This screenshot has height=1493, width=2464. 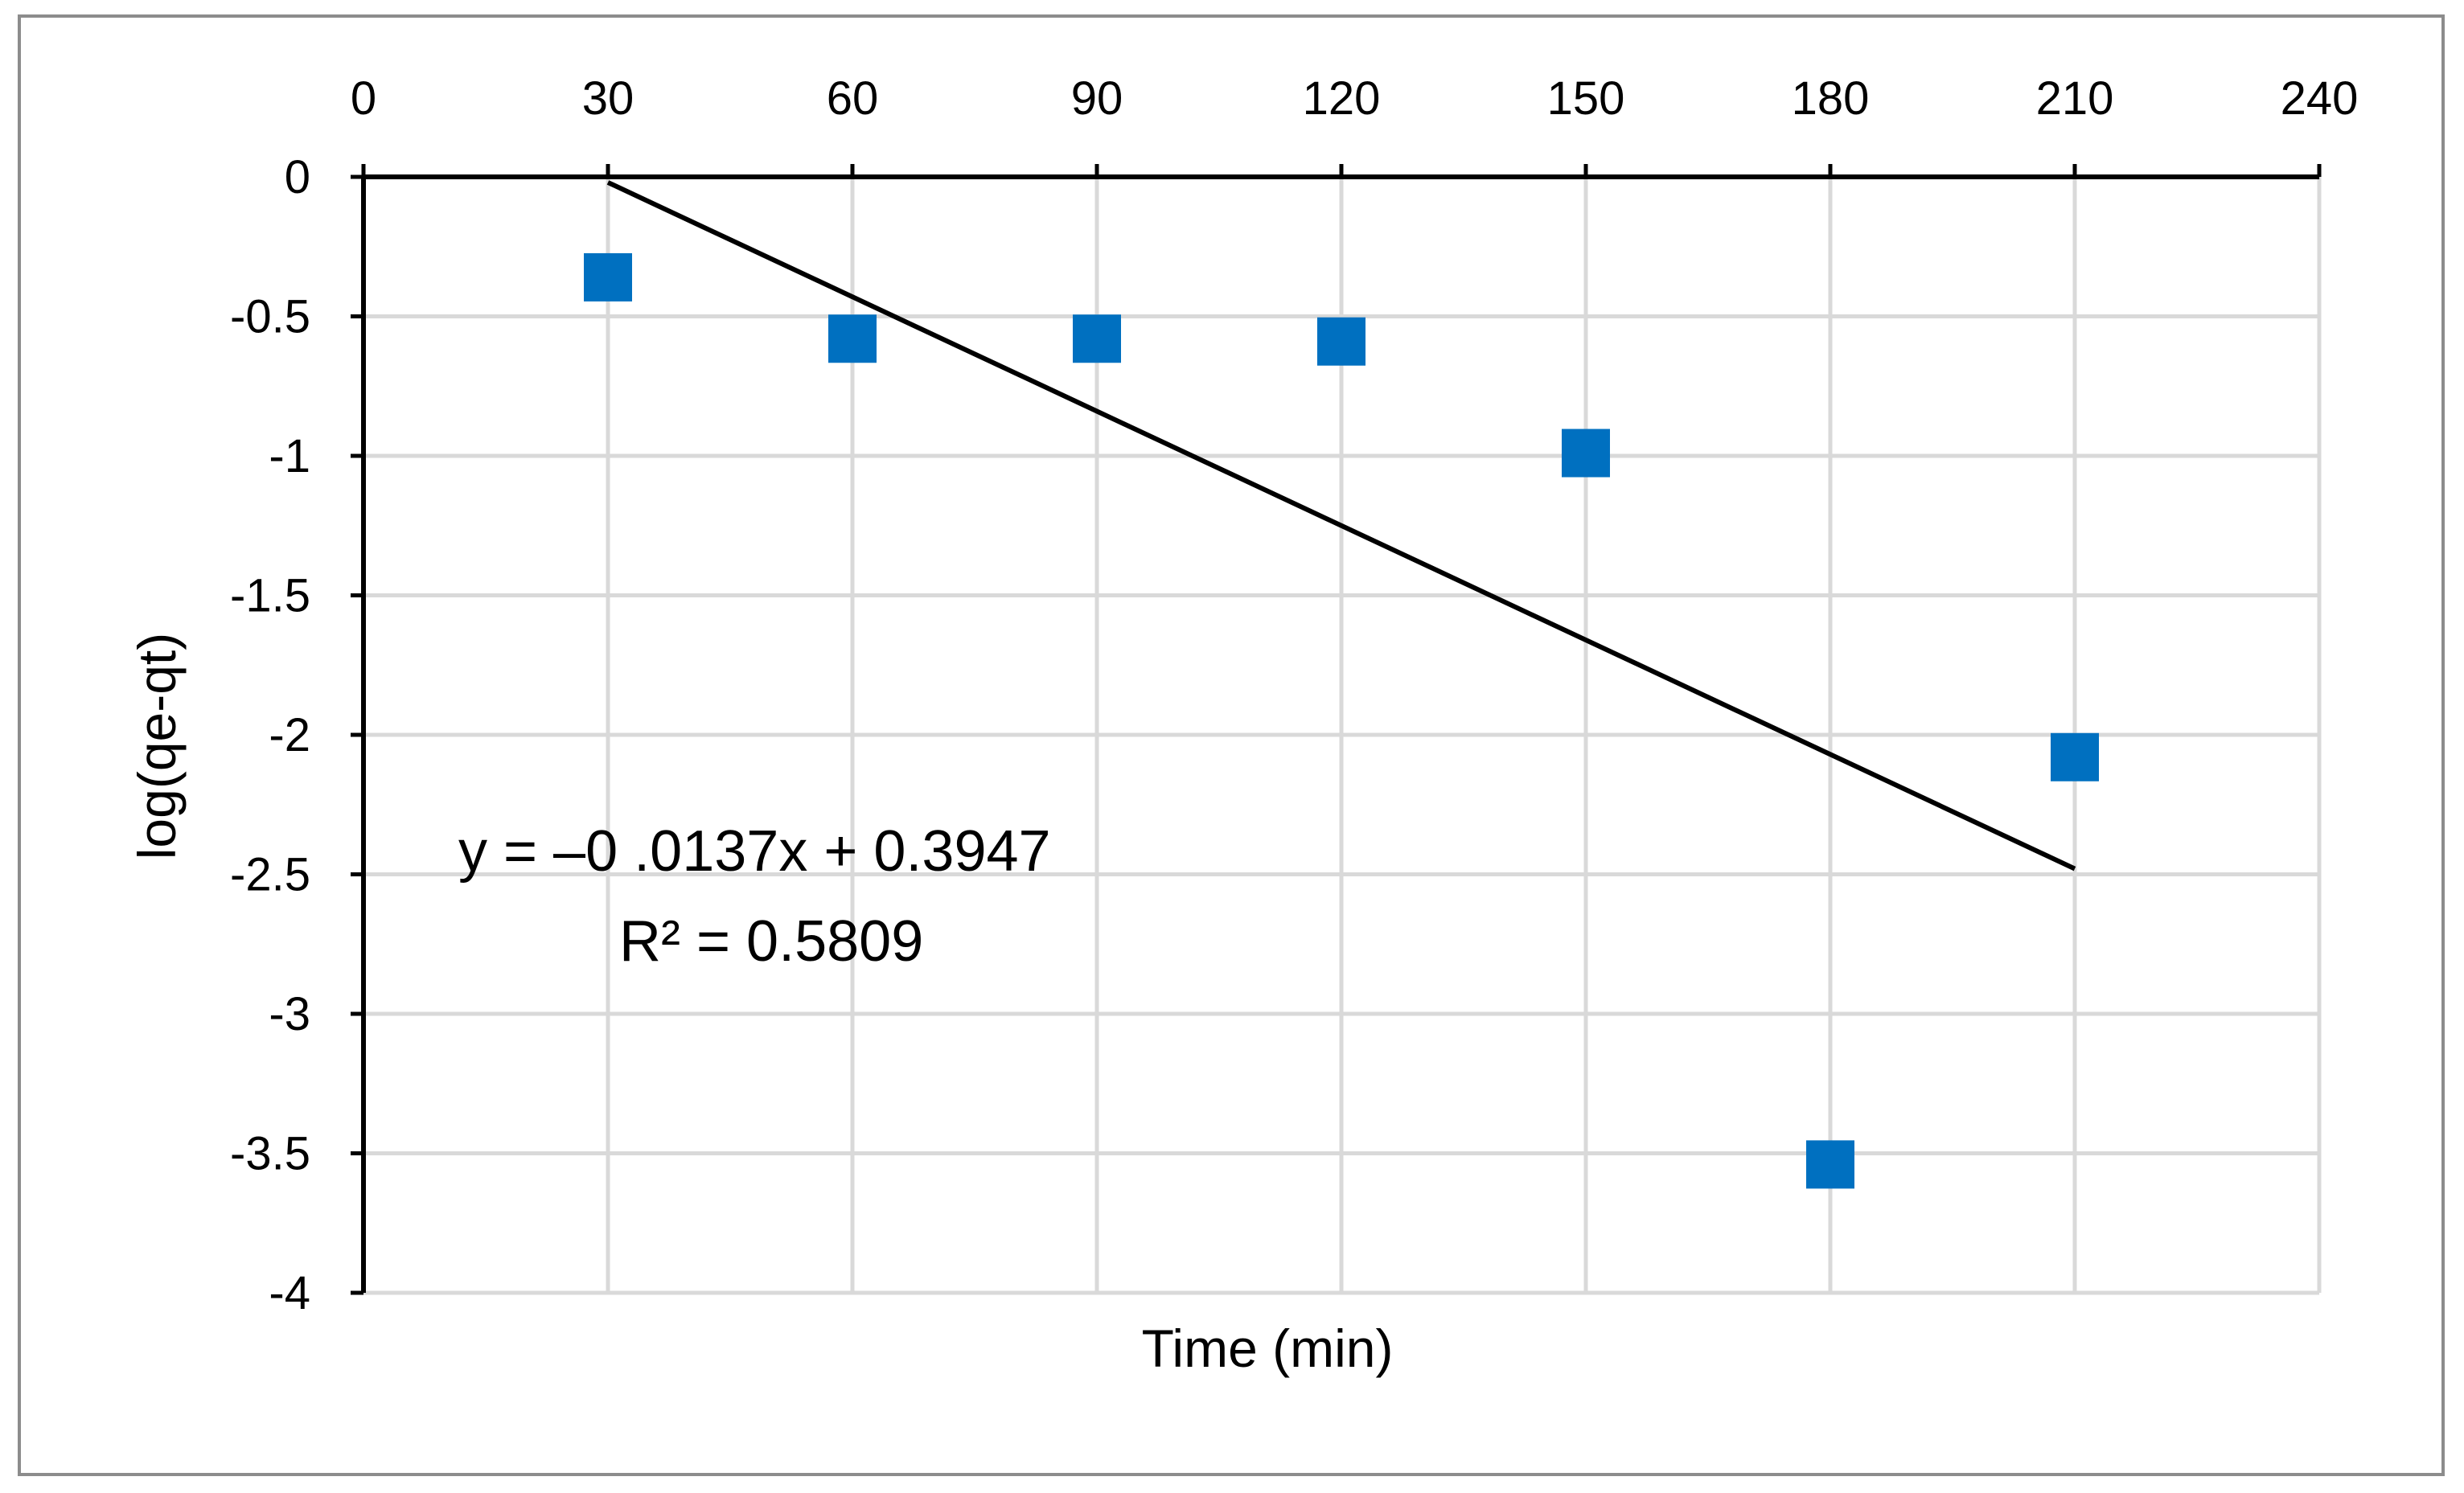 What do you see at coordinates (608, 98) in the screenshot?
I see `x-tick-label: 30` at bounding box center [608, 98].